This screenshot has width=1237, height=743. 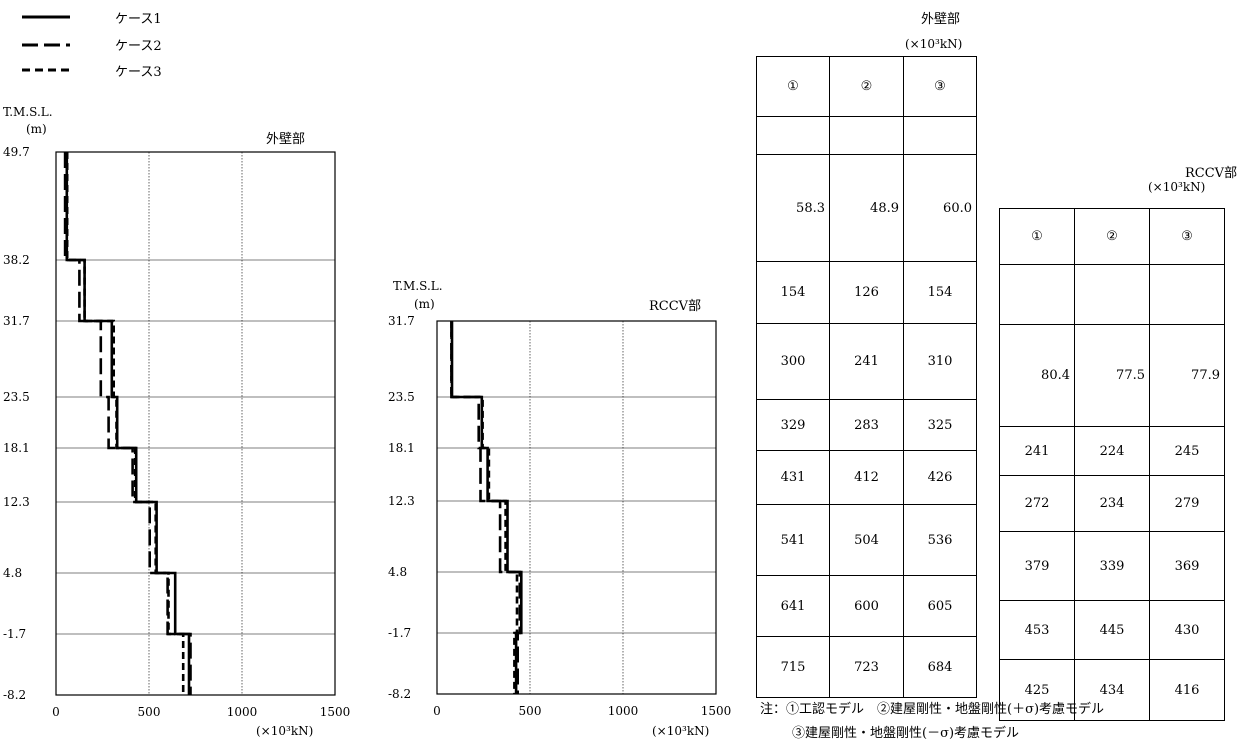 I want to click on table-cell: 426, so click(x=940, y=477).